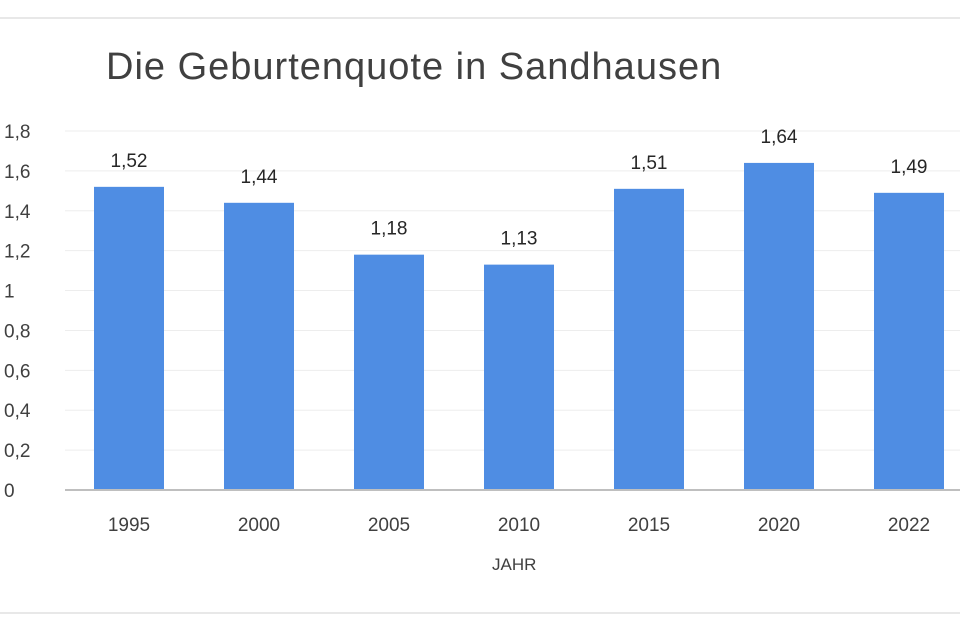 The width and height of the screenshot is (960, 640). I want to click on y-tick-label: 1,8, so click(17, 132).